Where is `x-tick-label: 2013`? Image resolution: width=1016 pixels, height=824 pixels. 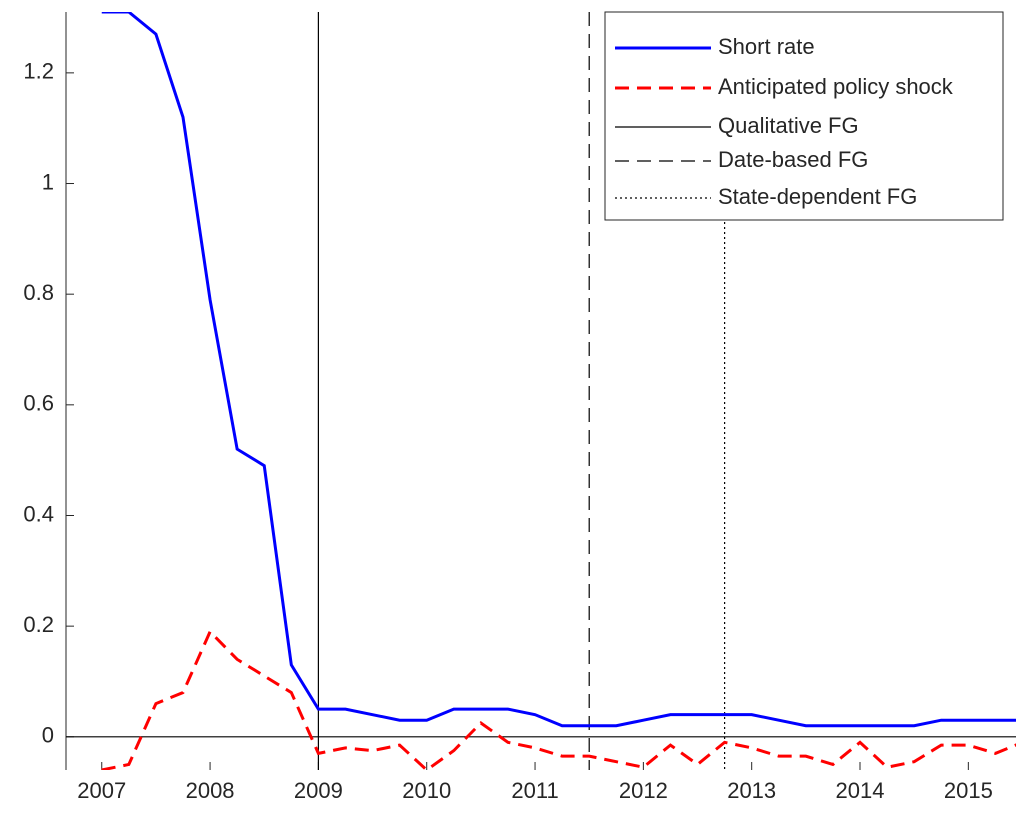
x-tick-label: 2013 is located at coordinates (751, 790).